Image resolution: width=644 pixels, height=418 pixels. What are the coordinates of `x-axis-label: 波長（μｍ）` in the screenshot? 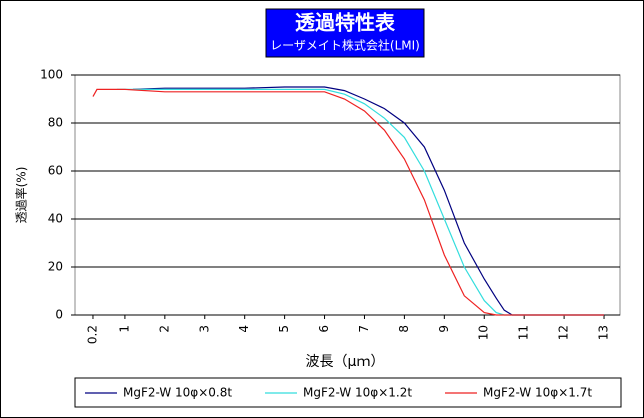 It's located at (345, 362).